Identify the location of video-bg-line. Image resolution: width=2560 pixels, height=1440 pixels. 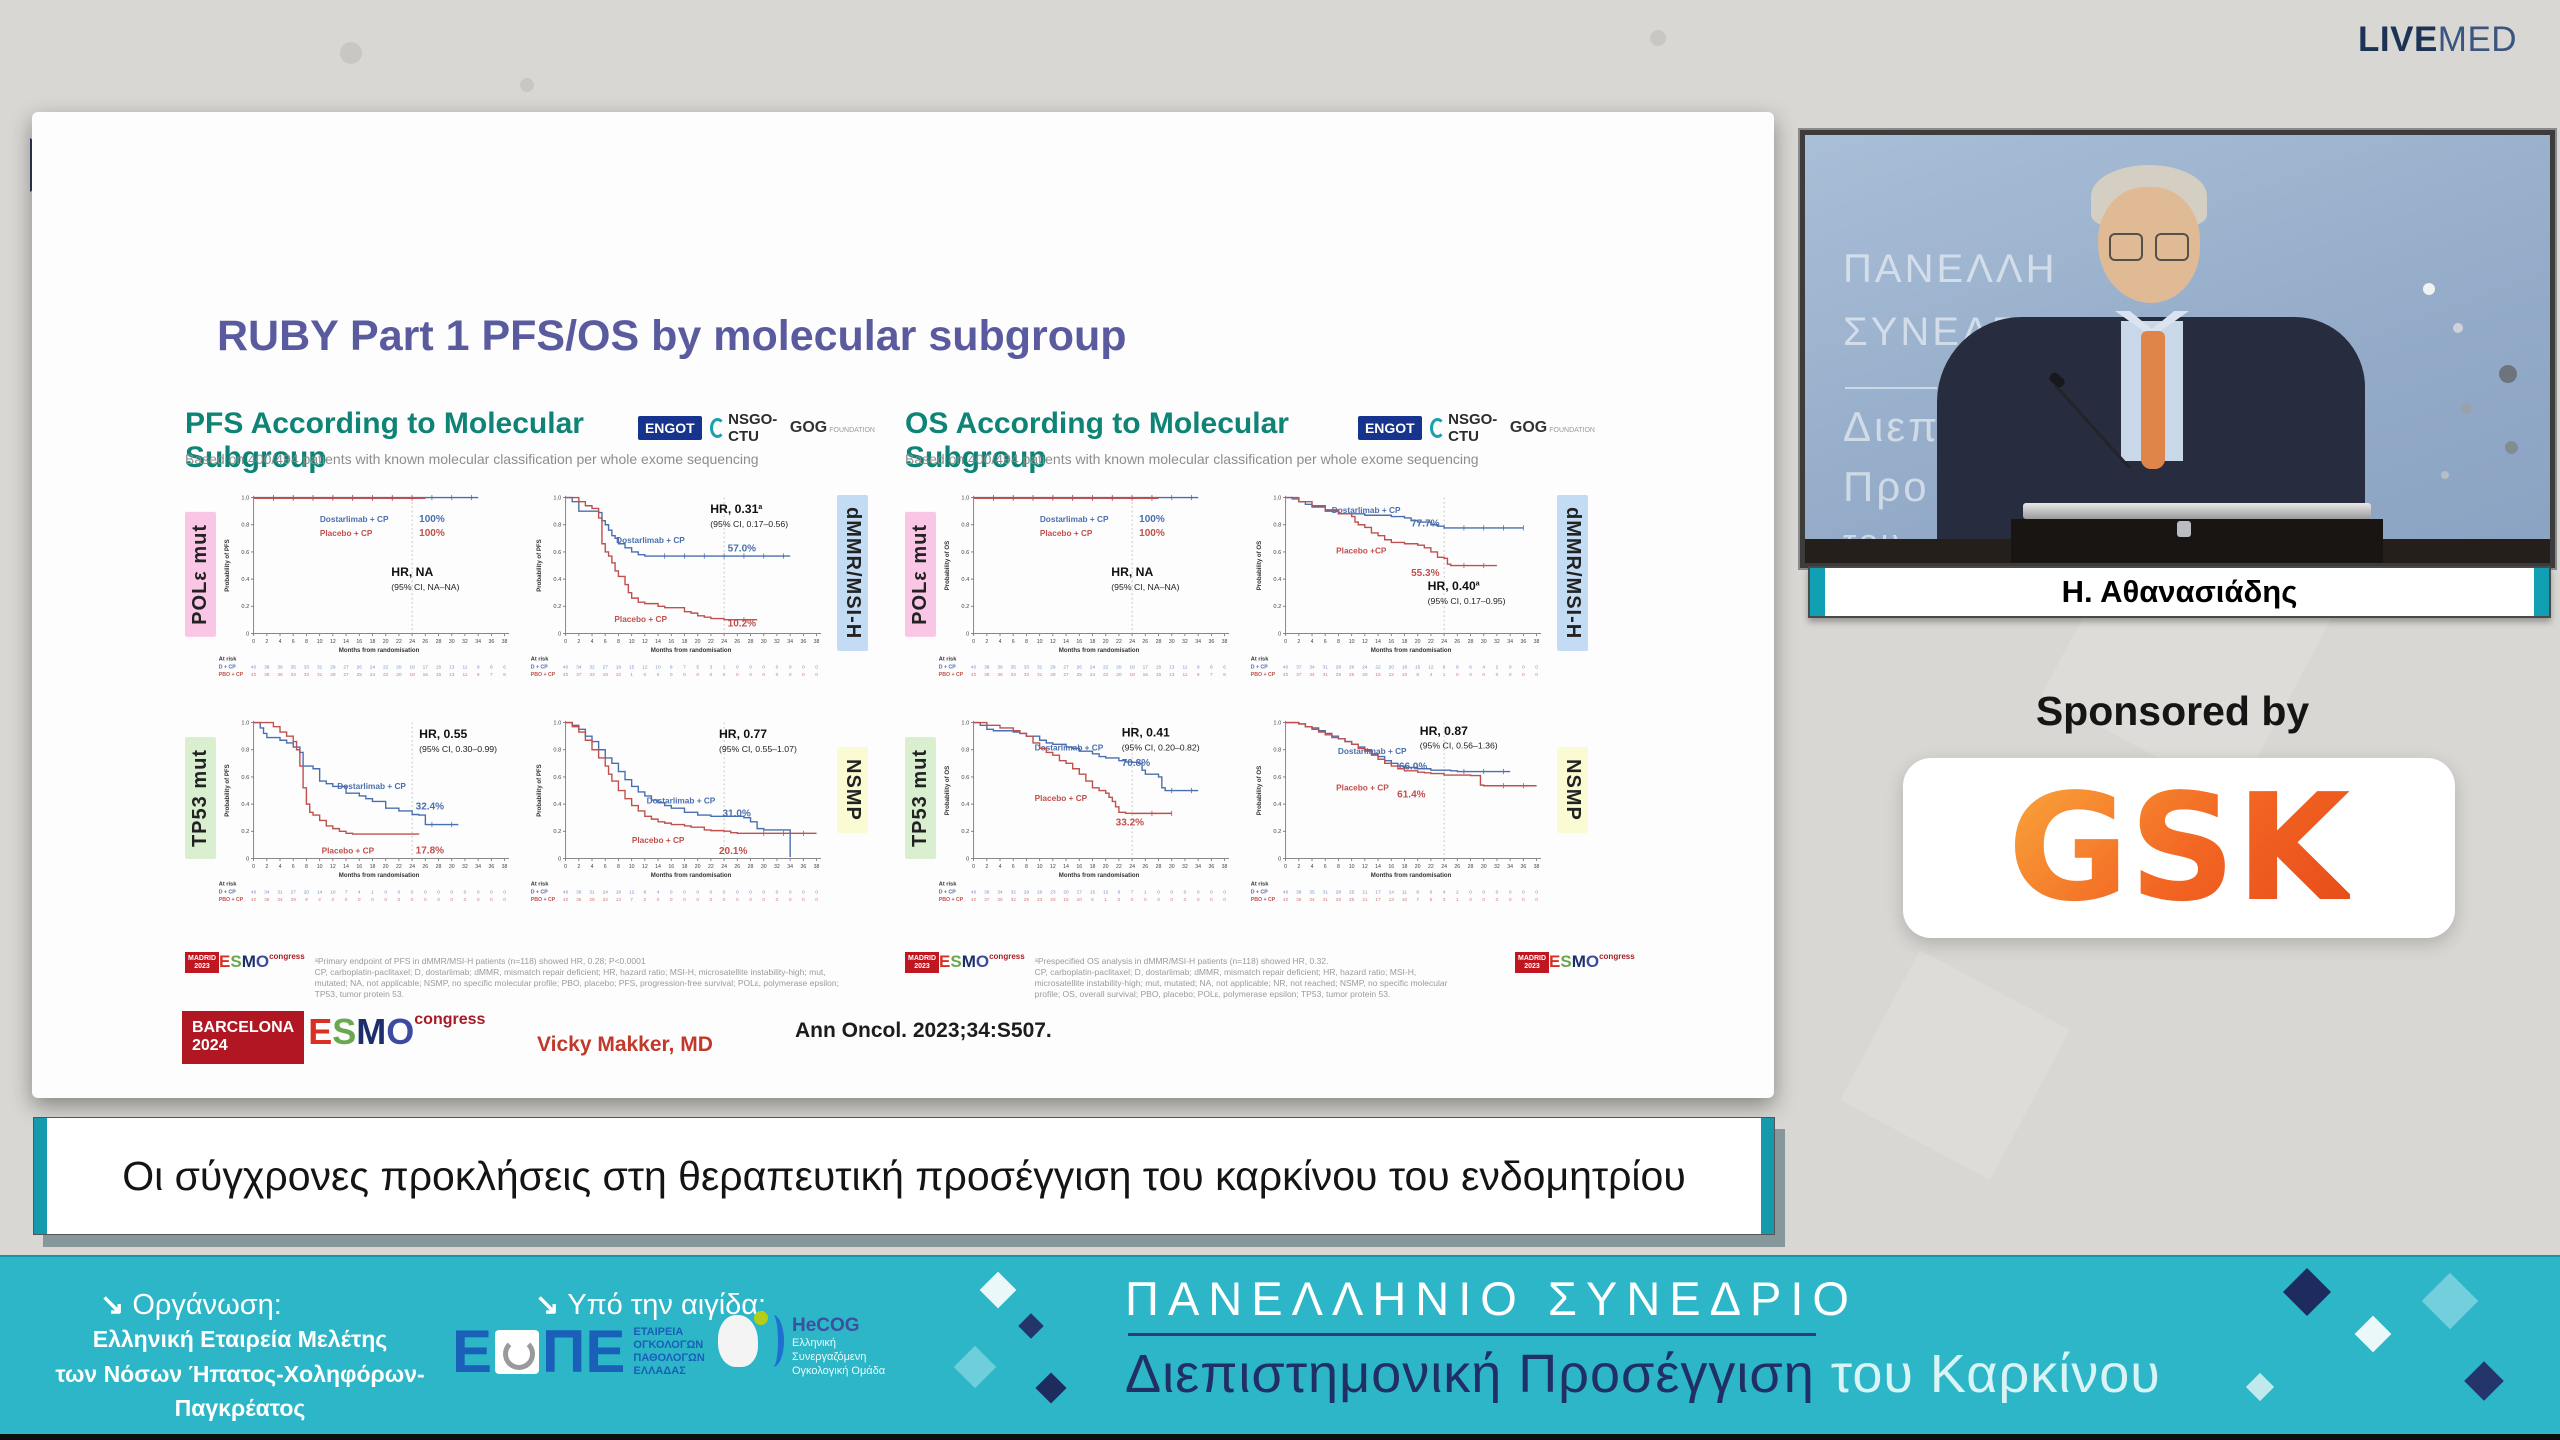
(1891, 388).